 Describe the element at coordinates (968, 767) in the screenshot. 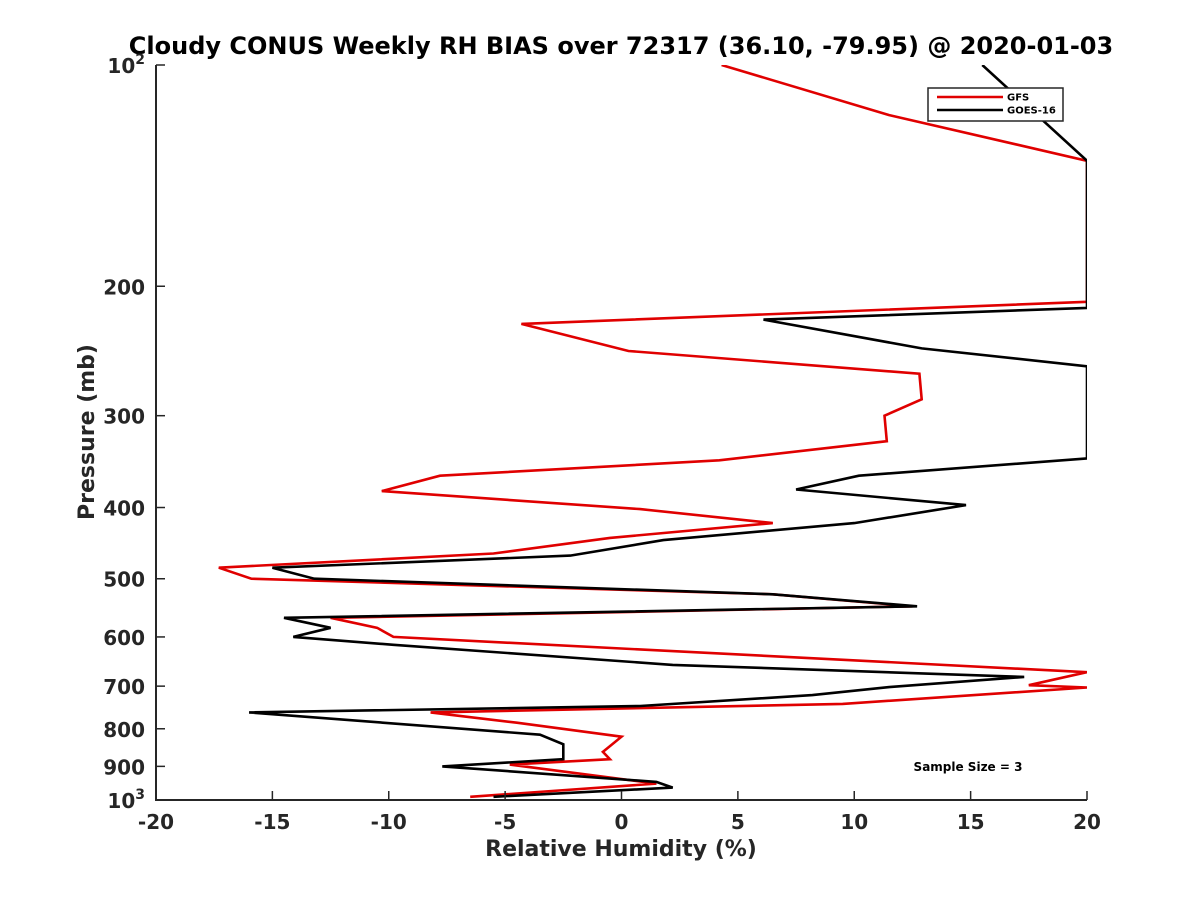

I see `sample-size-annotation: Sample Size = 3` at that location.